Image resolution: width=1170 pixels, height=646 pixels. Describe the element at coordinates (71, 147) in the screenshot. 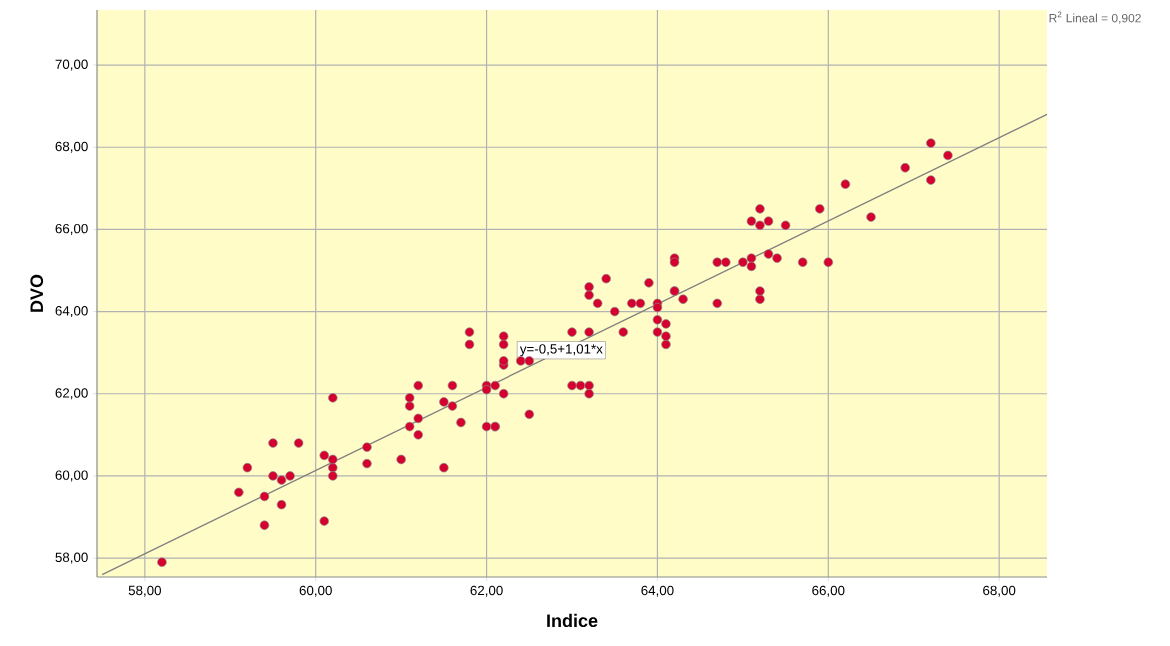

I see `y-tick-label: 68,00` at that location.